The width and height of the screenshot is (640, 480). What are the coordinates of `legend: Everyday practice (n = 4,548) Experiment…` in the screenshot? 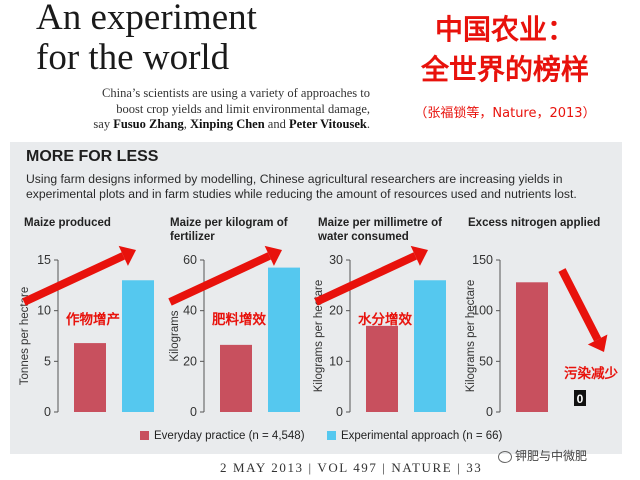 It's located at (321, 436).